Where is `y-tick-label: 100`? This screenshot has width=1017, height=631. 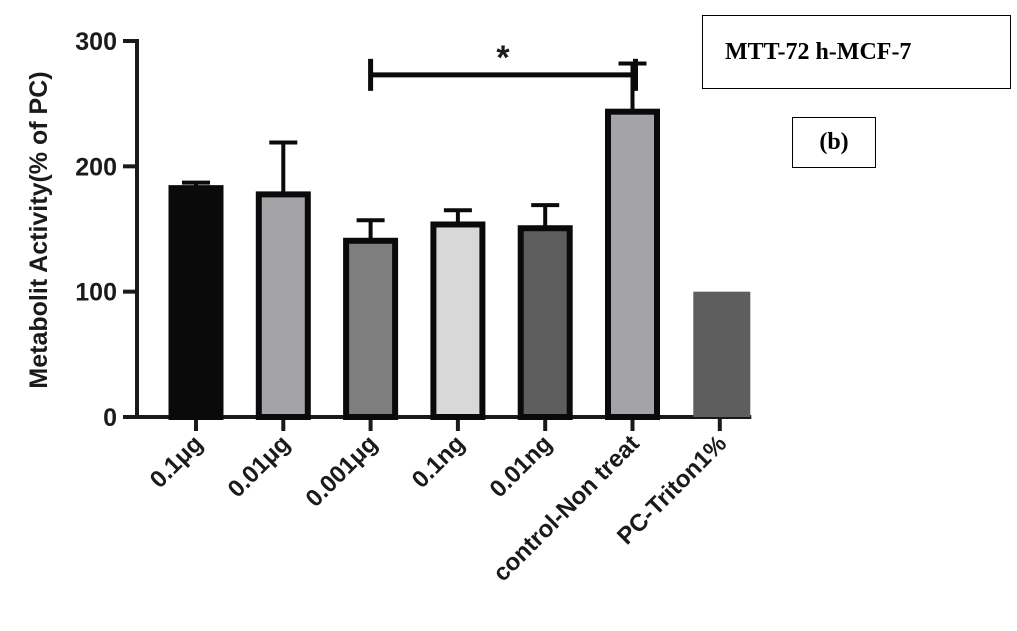
y-tick-label: 100 is located at coordinates (96, 293).